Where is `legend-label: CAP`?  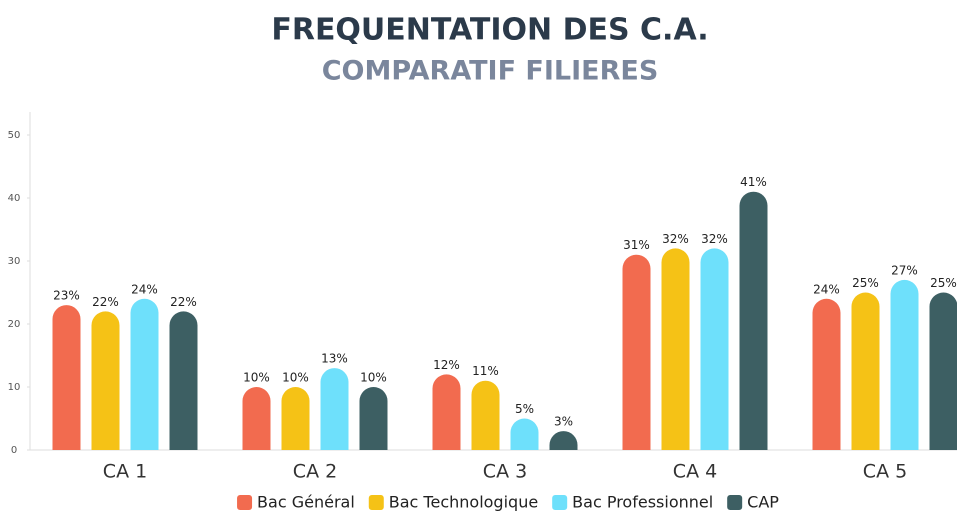 legend-label: CAP is located at coordinates (763, 502).